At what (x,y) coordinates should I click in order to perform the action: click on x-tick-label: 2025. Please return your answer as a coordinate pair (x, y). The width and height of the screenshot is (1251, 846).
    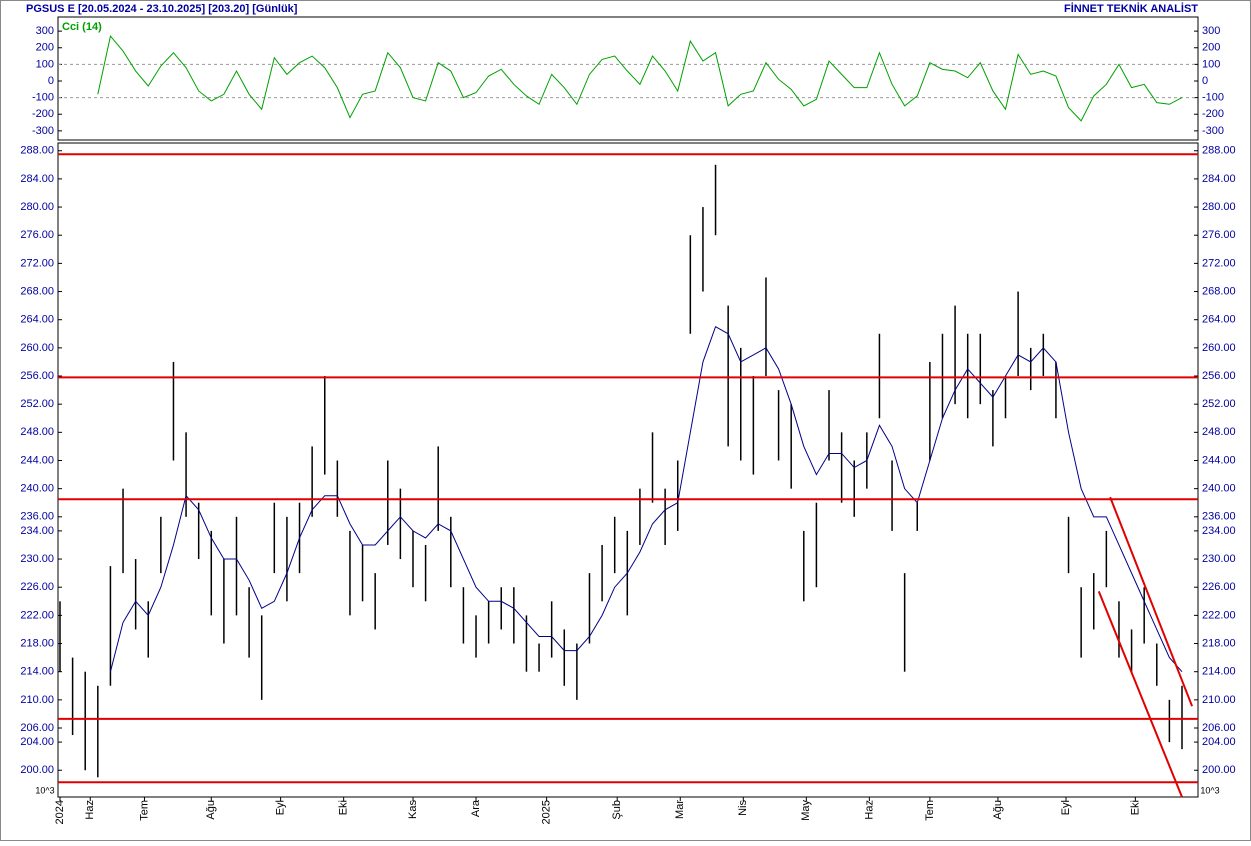
    Looking at the image, I should click on (547, 812).